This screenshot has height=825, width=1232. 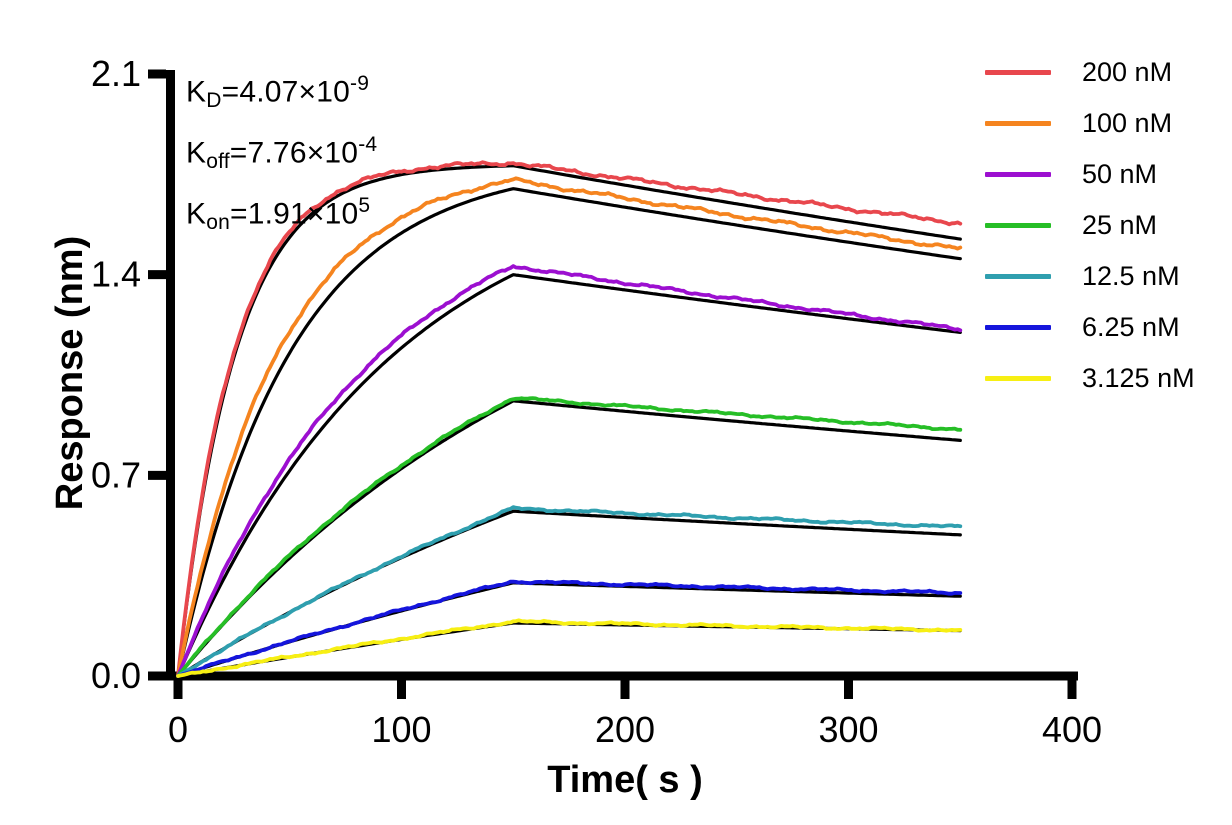 I want to click on kon-value: =1.91×10, so click(x=294, y=214).